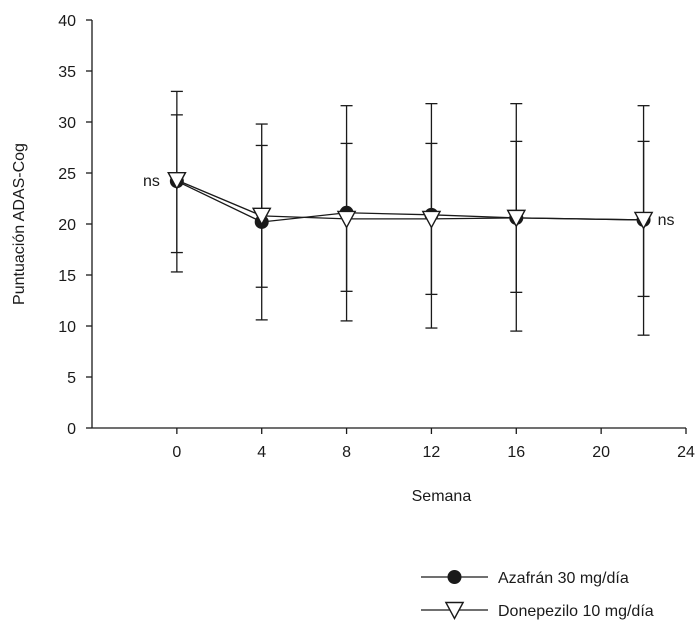 This screenshot has width=697, height=630. I want to click on y-tick-label: 20, so click(67, 225).